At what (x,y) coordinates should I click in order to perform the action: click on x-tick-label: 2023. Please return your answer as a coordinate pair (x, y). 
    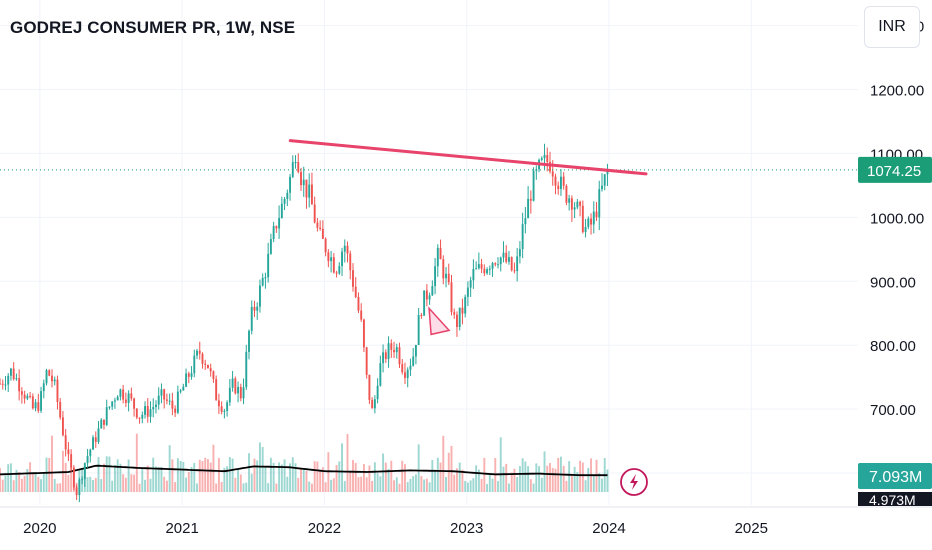
    Looking at the image, I should click on (466, 528).